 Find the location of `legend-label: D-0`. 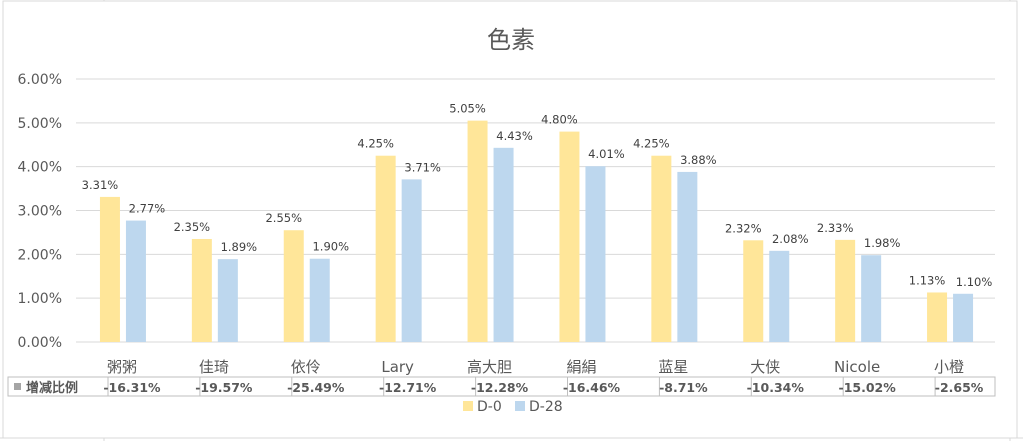

legend-label: D-0 is located at coordinates (489, 407).